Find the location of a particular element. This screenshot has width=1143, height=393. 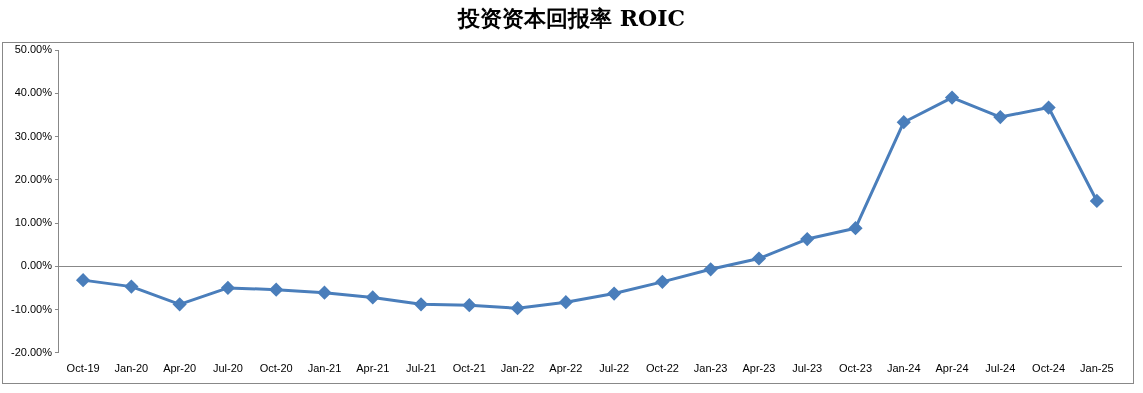

chart-title: 投资资本回报率 ROIC is located at coordinates (571, 18).